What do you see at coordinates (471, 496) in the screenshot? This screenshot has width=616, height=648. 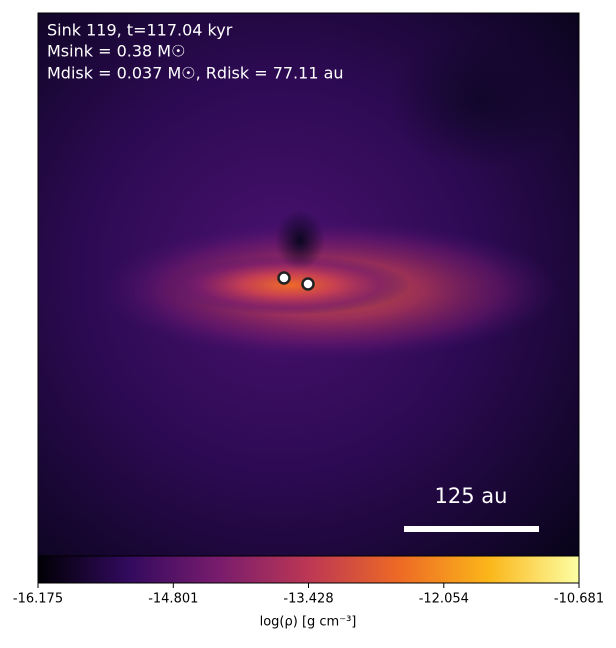 I see `scale-bar-label: 125 au` at bounding box center [471, 496].